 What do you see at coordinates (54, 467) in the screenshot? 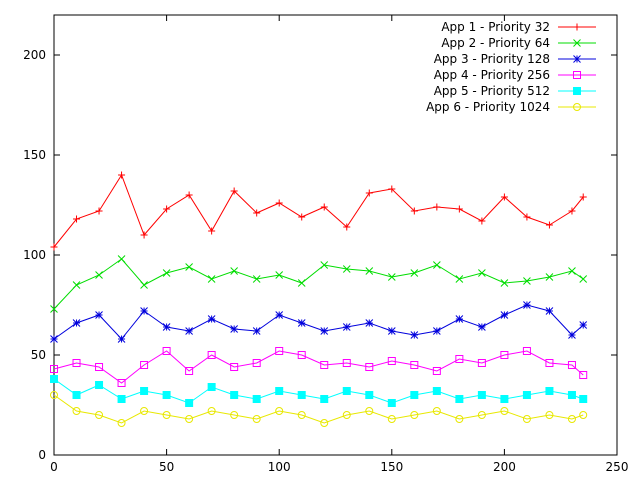
I see `x-tick-label: 0` at bounding box center [54, 467].